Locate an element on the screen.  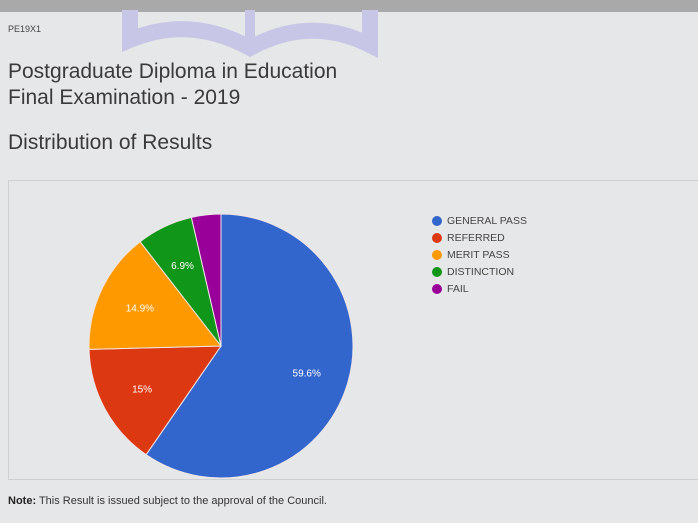
slice-label: 59.6% is located at coordinates (307, 374).